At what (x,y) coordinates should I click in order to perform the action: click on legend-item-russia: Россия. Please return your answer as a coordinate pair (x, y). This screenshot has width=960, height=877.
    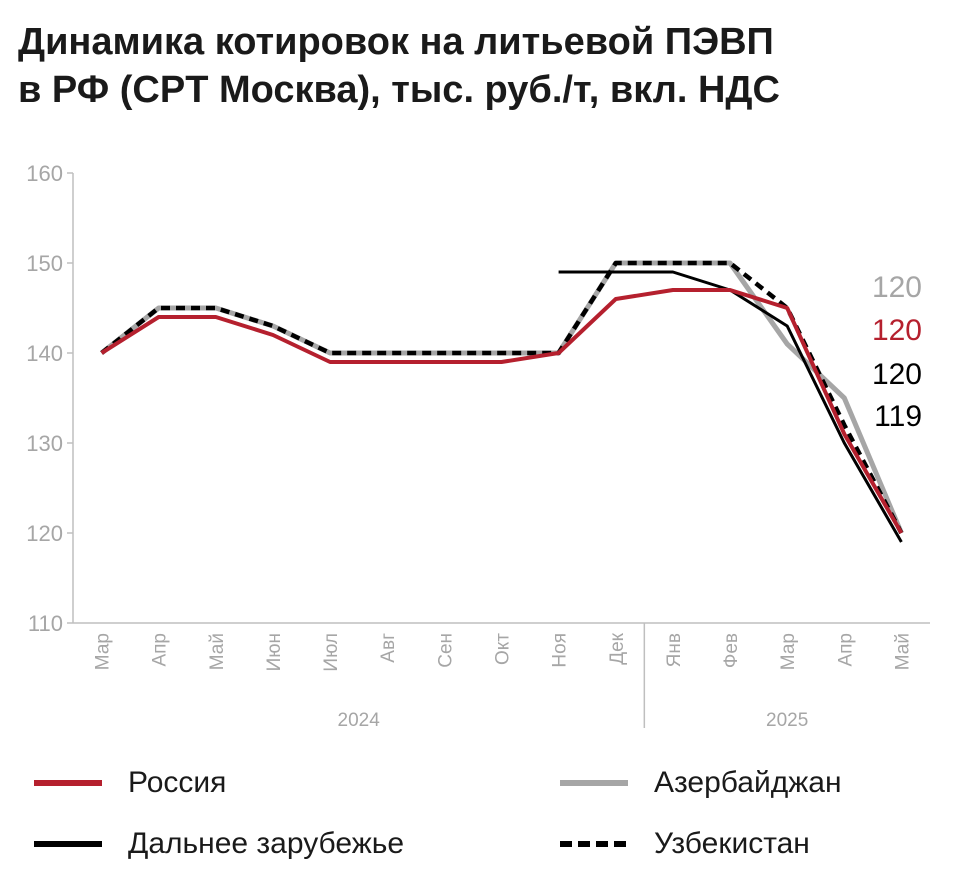
    Looking at the image, I should click on (130, 783).